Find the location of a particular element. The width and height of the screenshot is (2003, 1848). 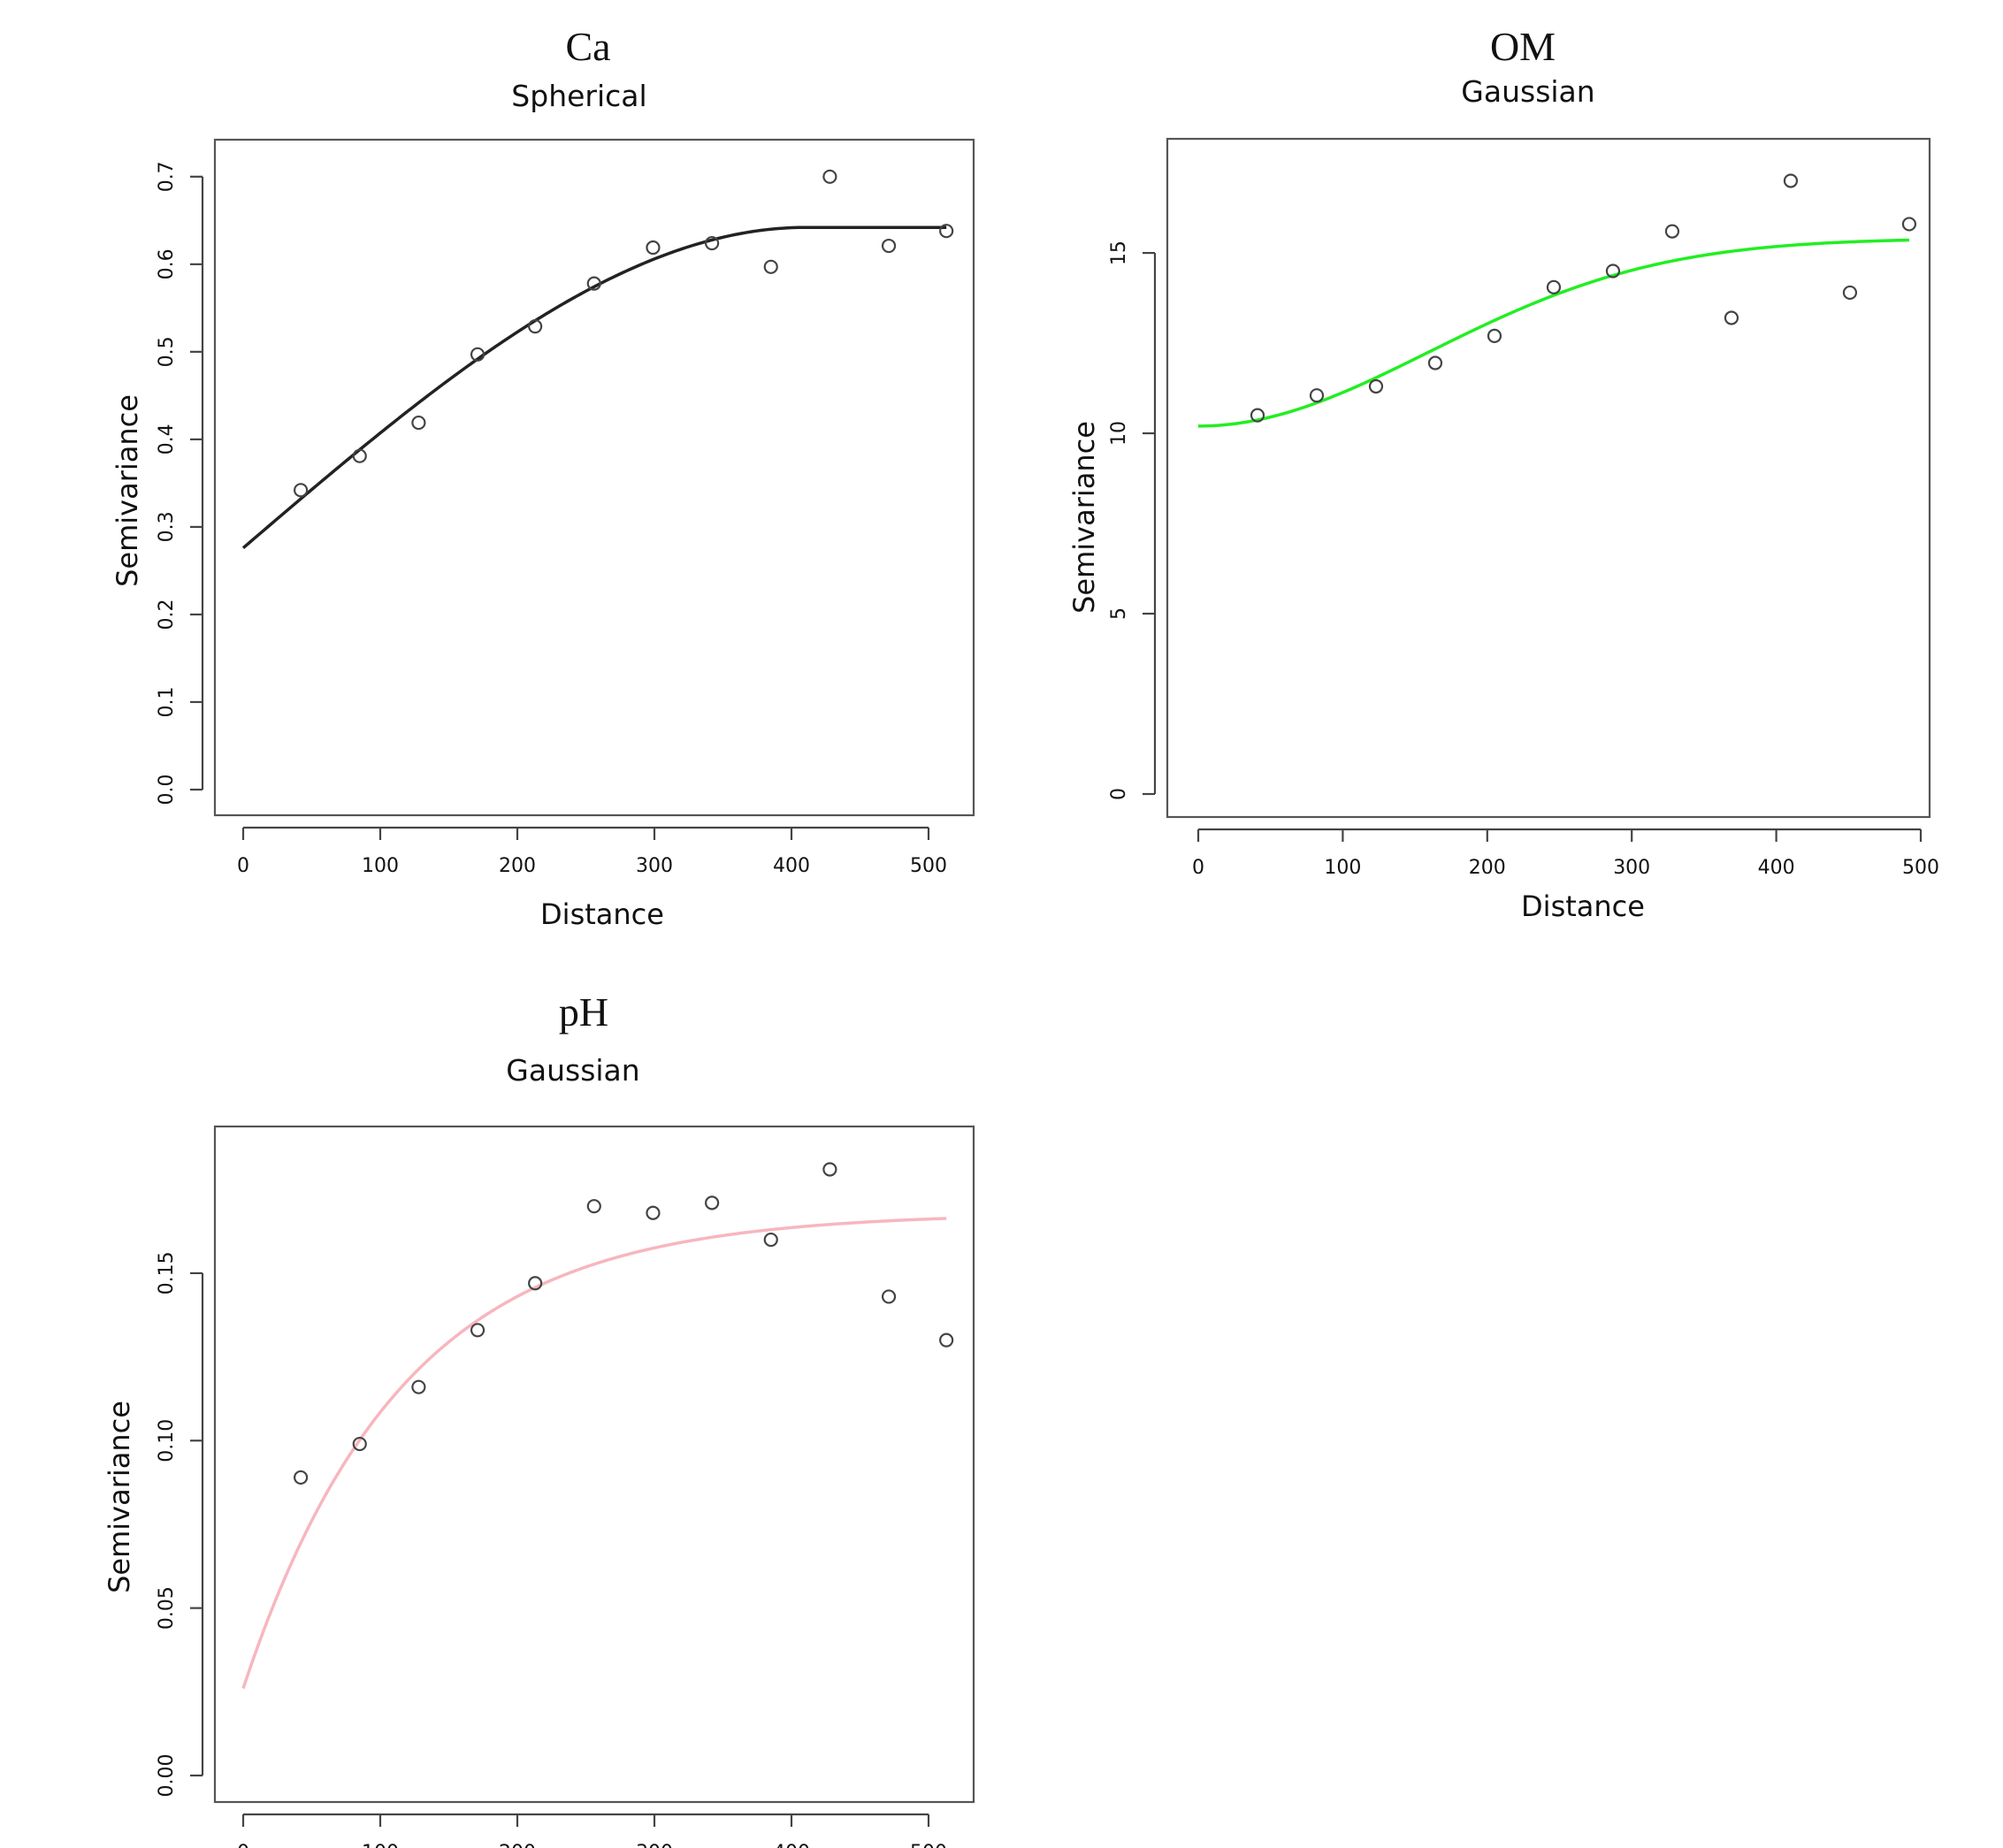

y-tick-label: 0.15 is located at coordinates (167, 1272).